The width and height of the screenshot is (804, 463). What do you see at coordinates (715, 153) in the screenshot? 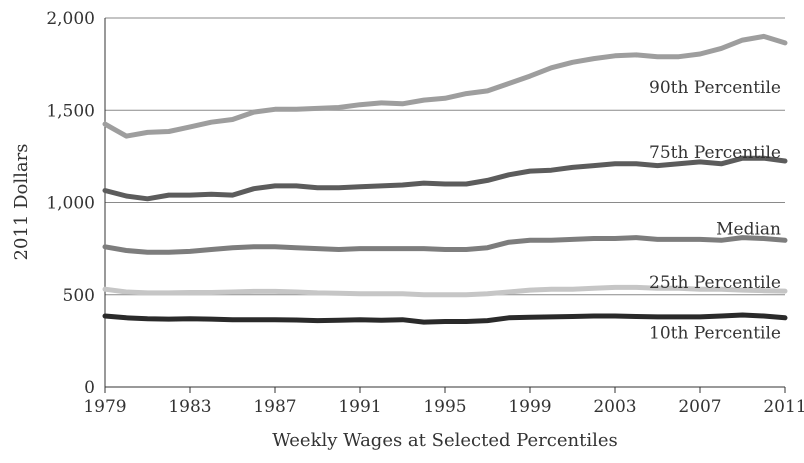
I see `series-label-75th-percentile: 75th Percentile` at bounding box center [715, 153].